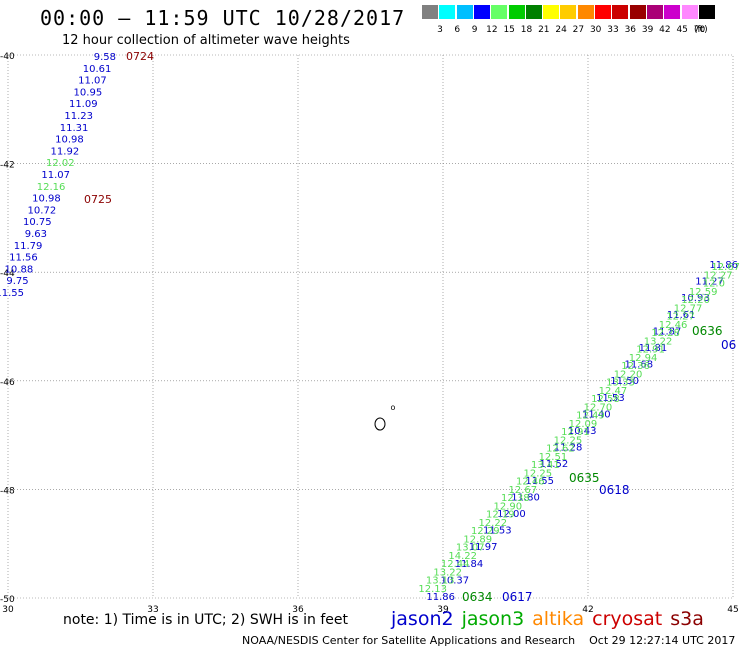 This screenshot has width=740, height=650. What do you see at coordinates (620, 383) in the screenshot?
I see `swh-value-jason3: 13.33` at bounding box center [620, 383].